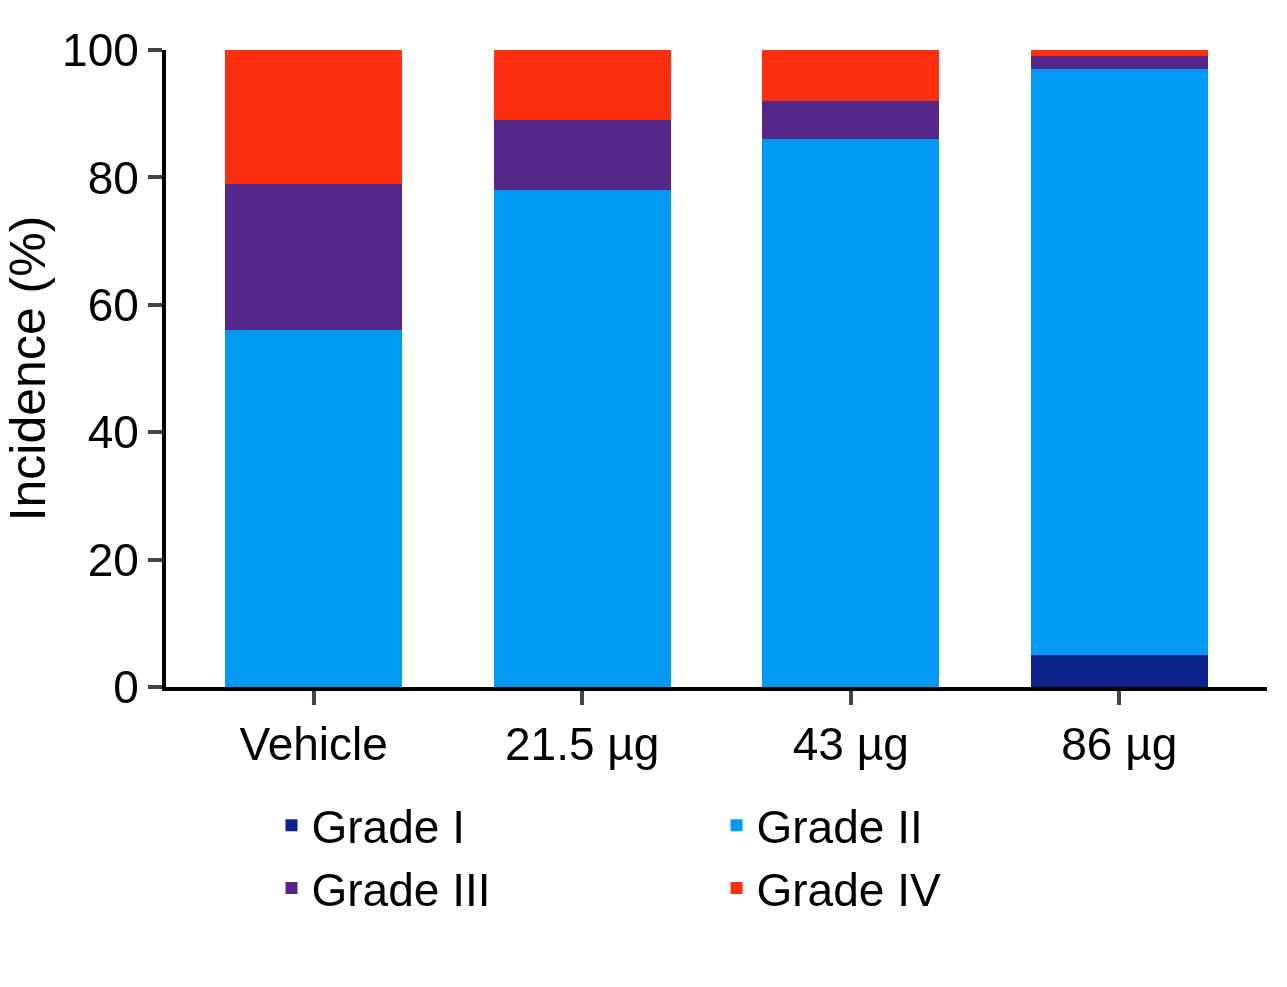 The height and width of the screenshot is (987, 1287). What do you see at coordinates (401, 890) in the screenshot?
I see `legend-label: Grade III` at bounding box center [401, 890].